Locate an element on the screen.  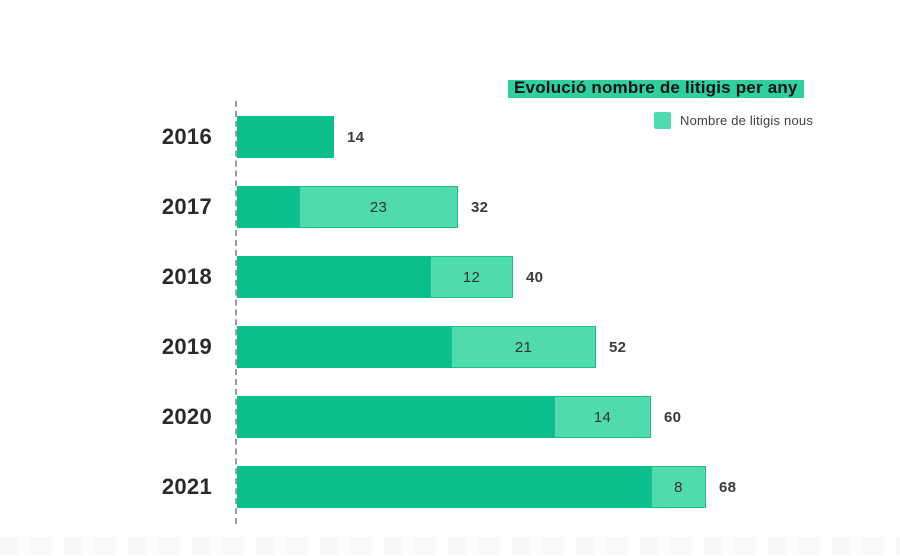
bar-segment-base-2016 is located at coordinates (285, 137).